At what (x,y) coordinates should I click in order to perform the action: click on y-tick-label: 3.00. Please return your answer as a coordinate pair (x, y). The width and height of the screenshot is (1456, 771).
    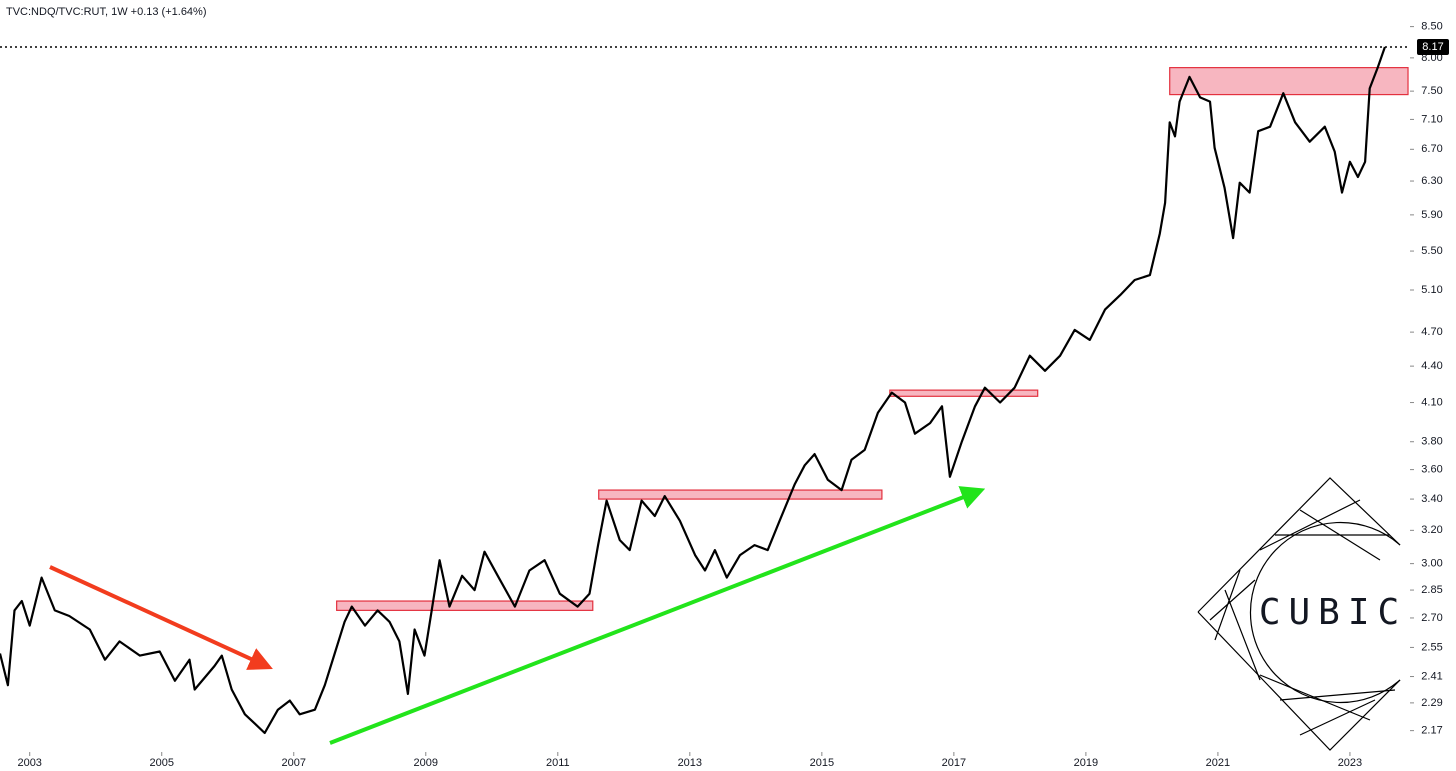
    Looking at the image, I should click on (1431, 564).